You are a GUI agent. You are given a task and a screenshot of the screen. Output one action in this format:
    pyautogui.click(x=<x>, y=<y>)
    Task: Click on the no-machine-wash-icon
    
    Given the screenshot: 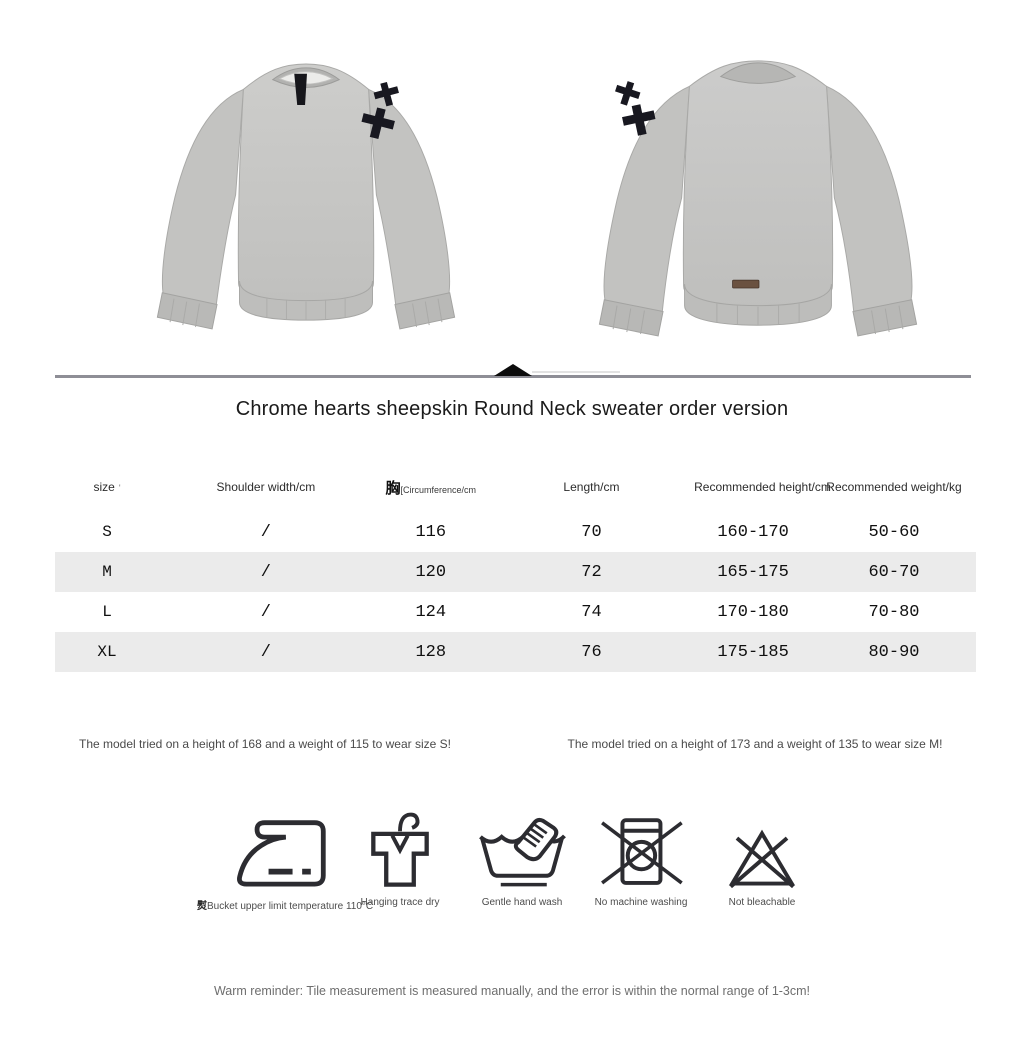 What is the action you would take?
    pyautogui.click(x=641, y=848)
    